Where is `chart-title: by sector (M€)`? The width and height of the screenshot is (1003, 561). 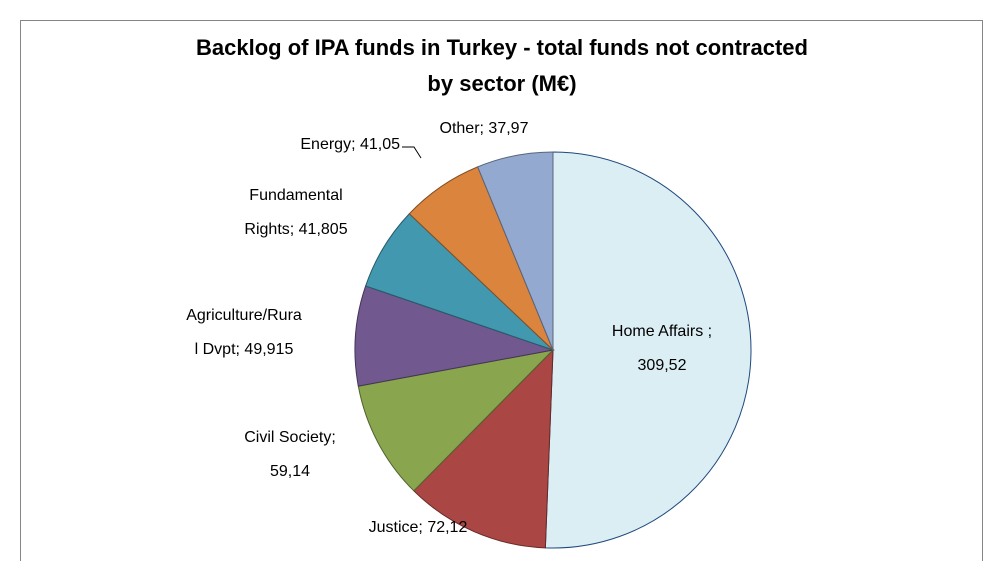
chart-title: by sector (M€) is located at coordinates (501, 83).